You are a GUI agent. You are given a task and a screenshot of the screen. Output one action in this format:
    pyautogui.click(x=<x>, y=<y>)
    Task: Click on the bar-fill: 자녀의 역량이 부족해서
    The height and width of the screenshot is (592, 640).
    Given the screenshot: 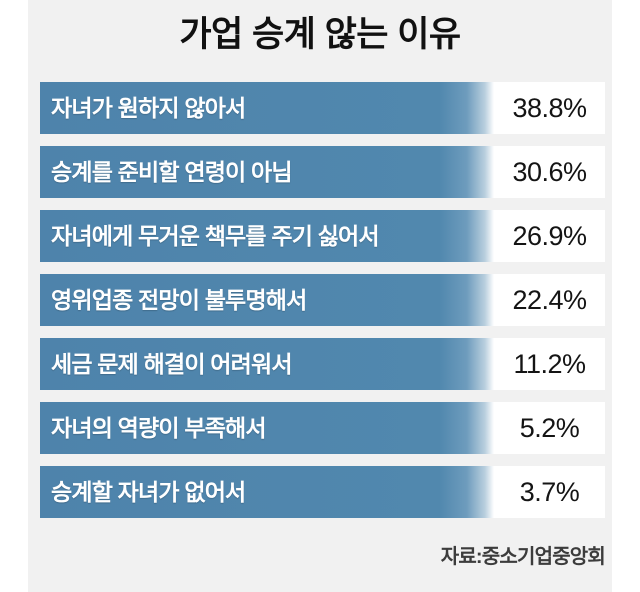 What is the action you would take?
    pyautogui.click(x=267, y=428)
    